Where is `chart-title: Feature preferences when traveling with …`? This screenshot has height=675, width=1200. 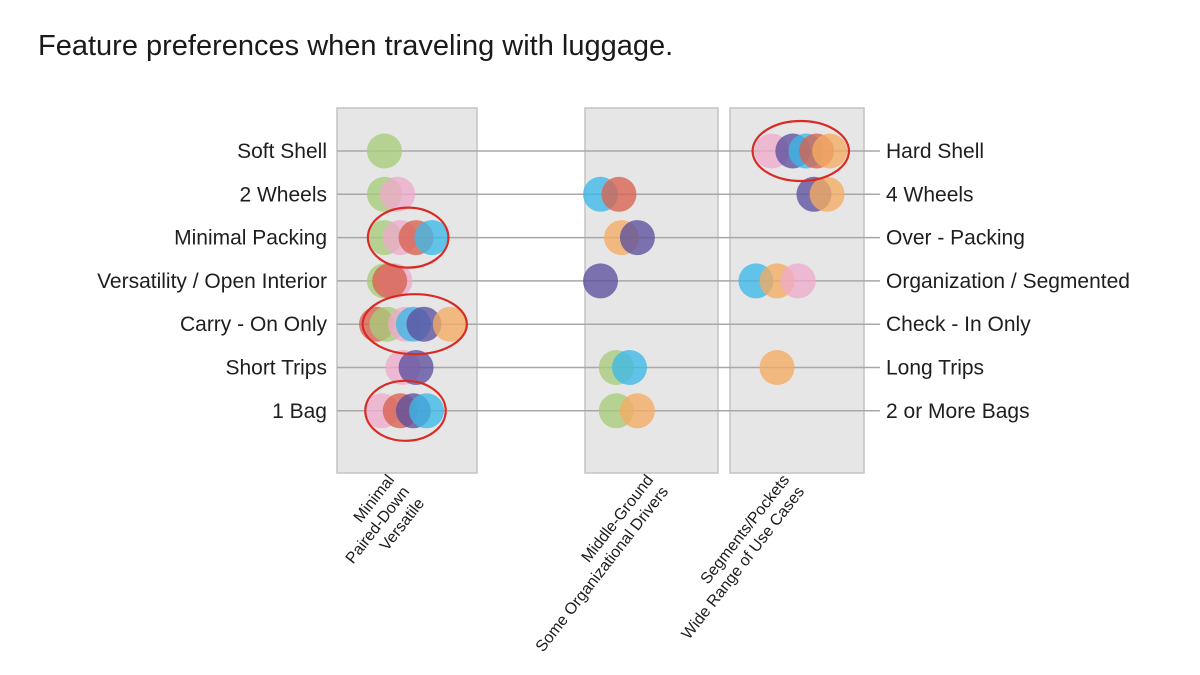
chart-title: Feature preferences when traveling with … is located at coordinates (356, 46).